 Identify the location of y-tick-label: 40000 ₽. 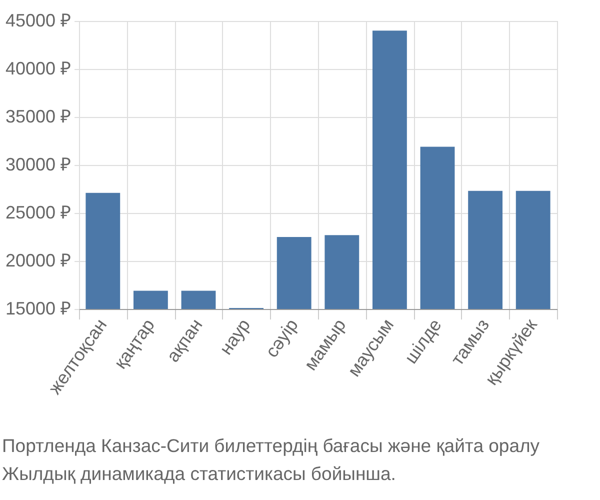
(37, 68).